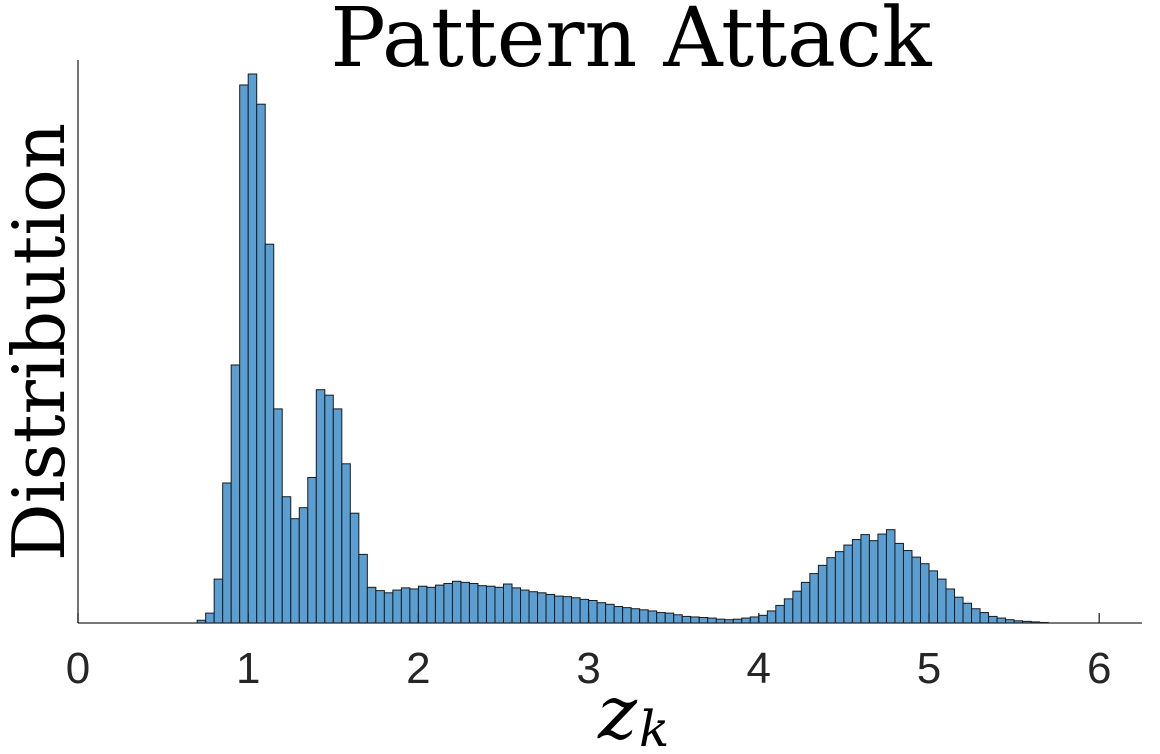  I want to click on x-tick-label: 0, so click(78, 668).